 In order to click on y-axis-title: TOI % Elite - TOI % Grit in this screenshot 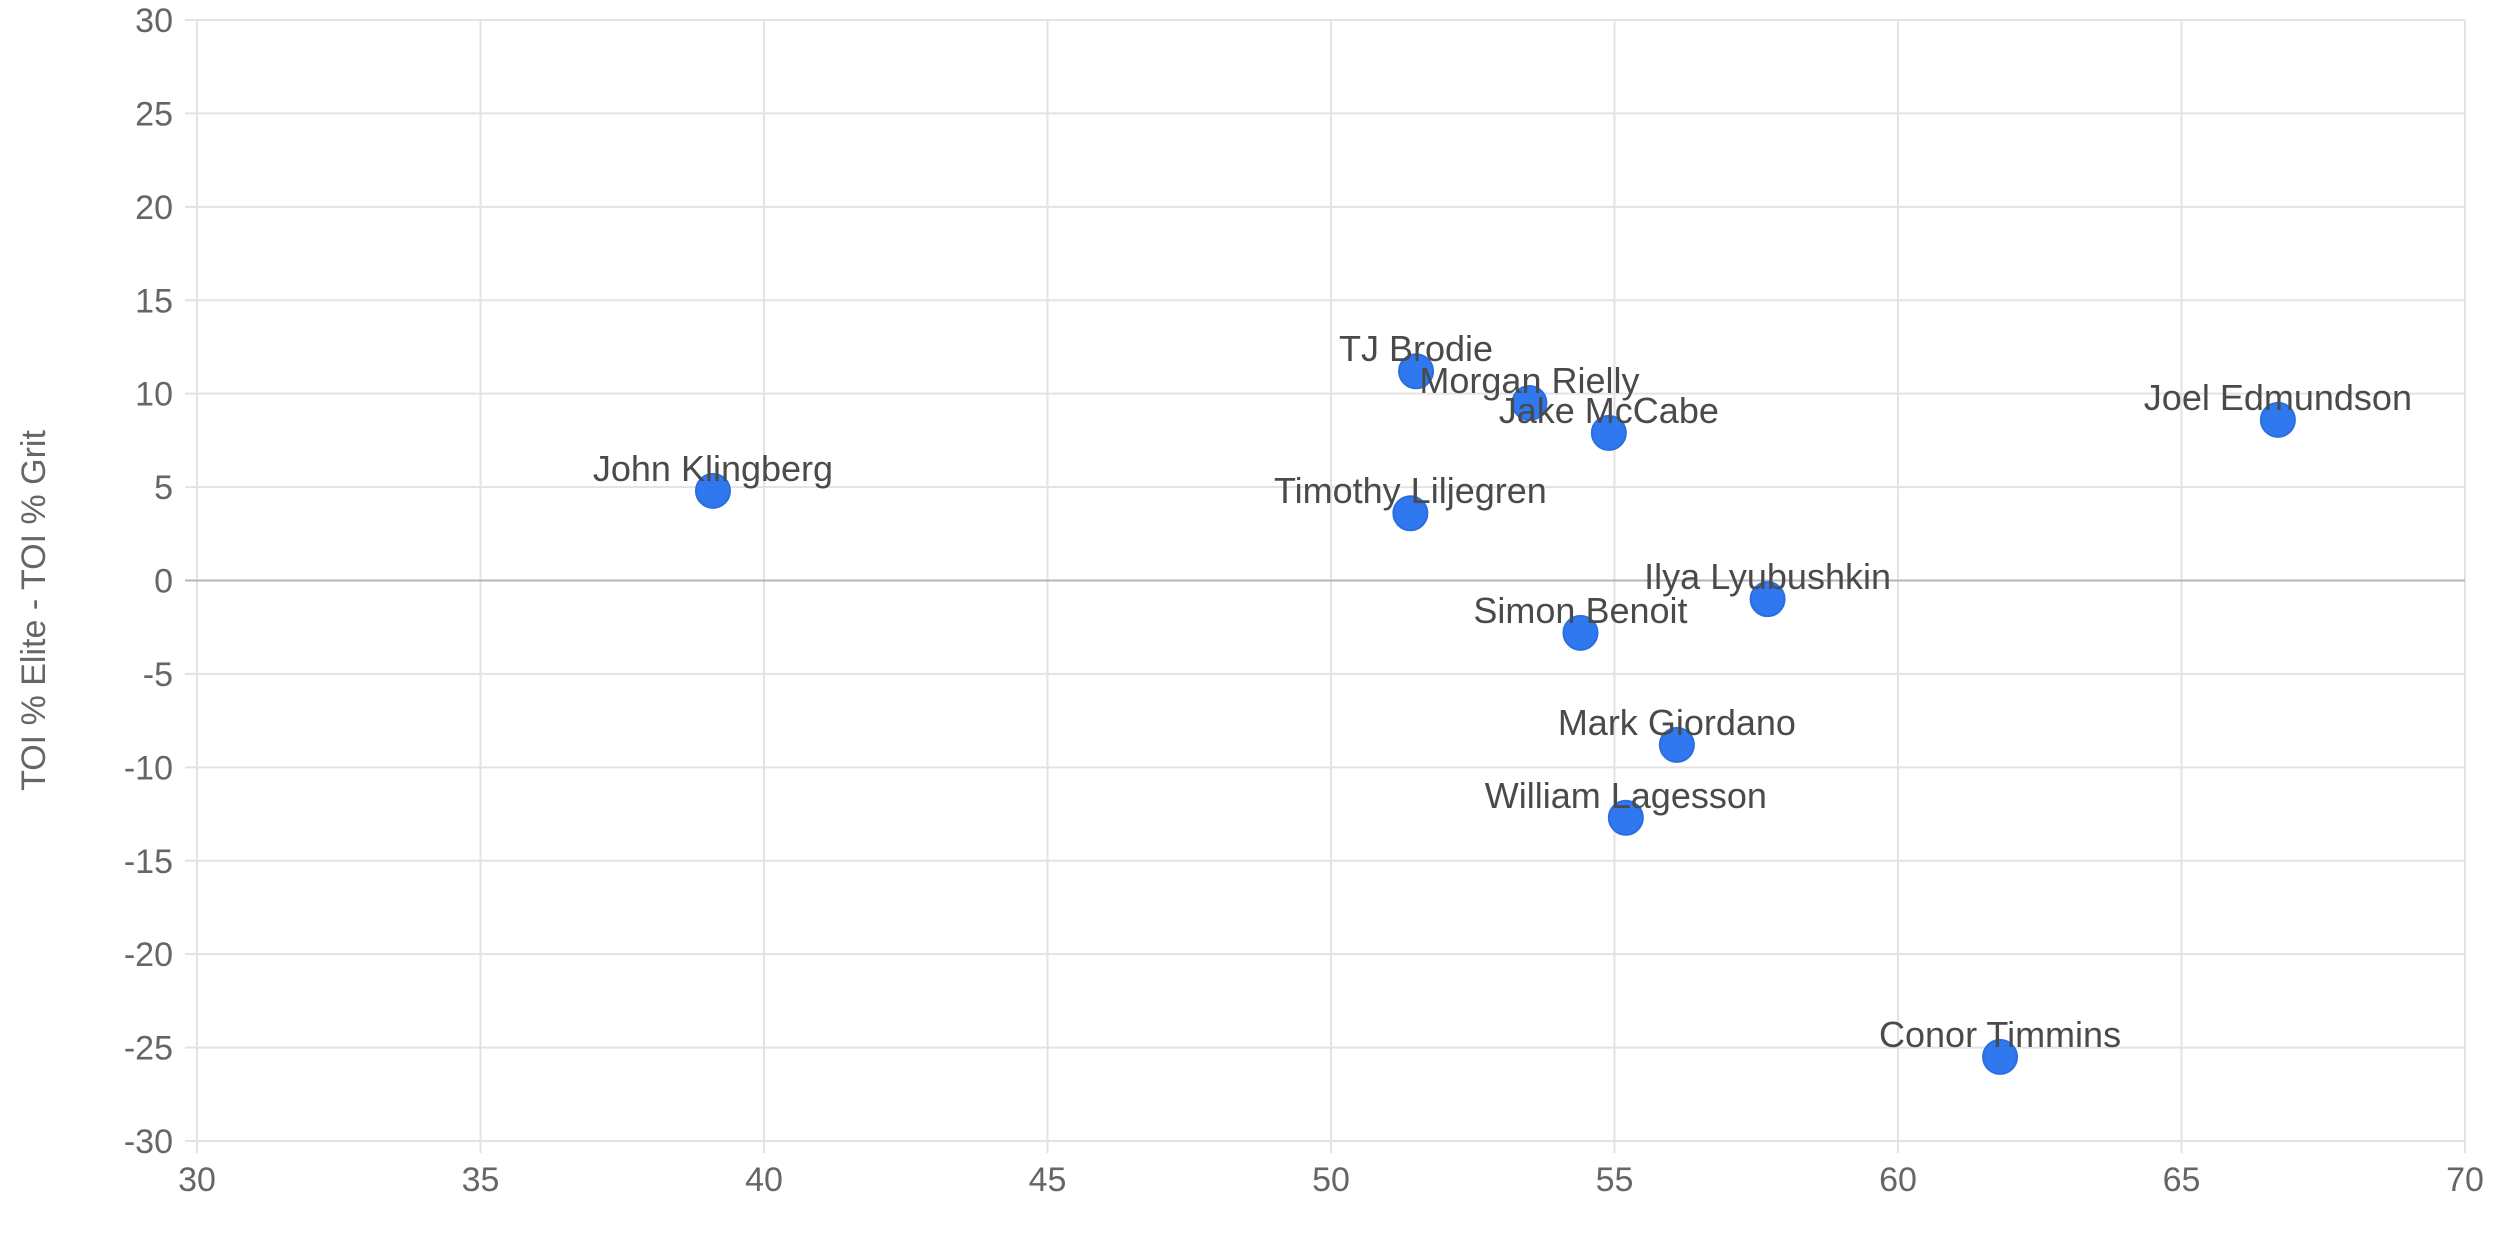, I will do `click(34, 610)`.